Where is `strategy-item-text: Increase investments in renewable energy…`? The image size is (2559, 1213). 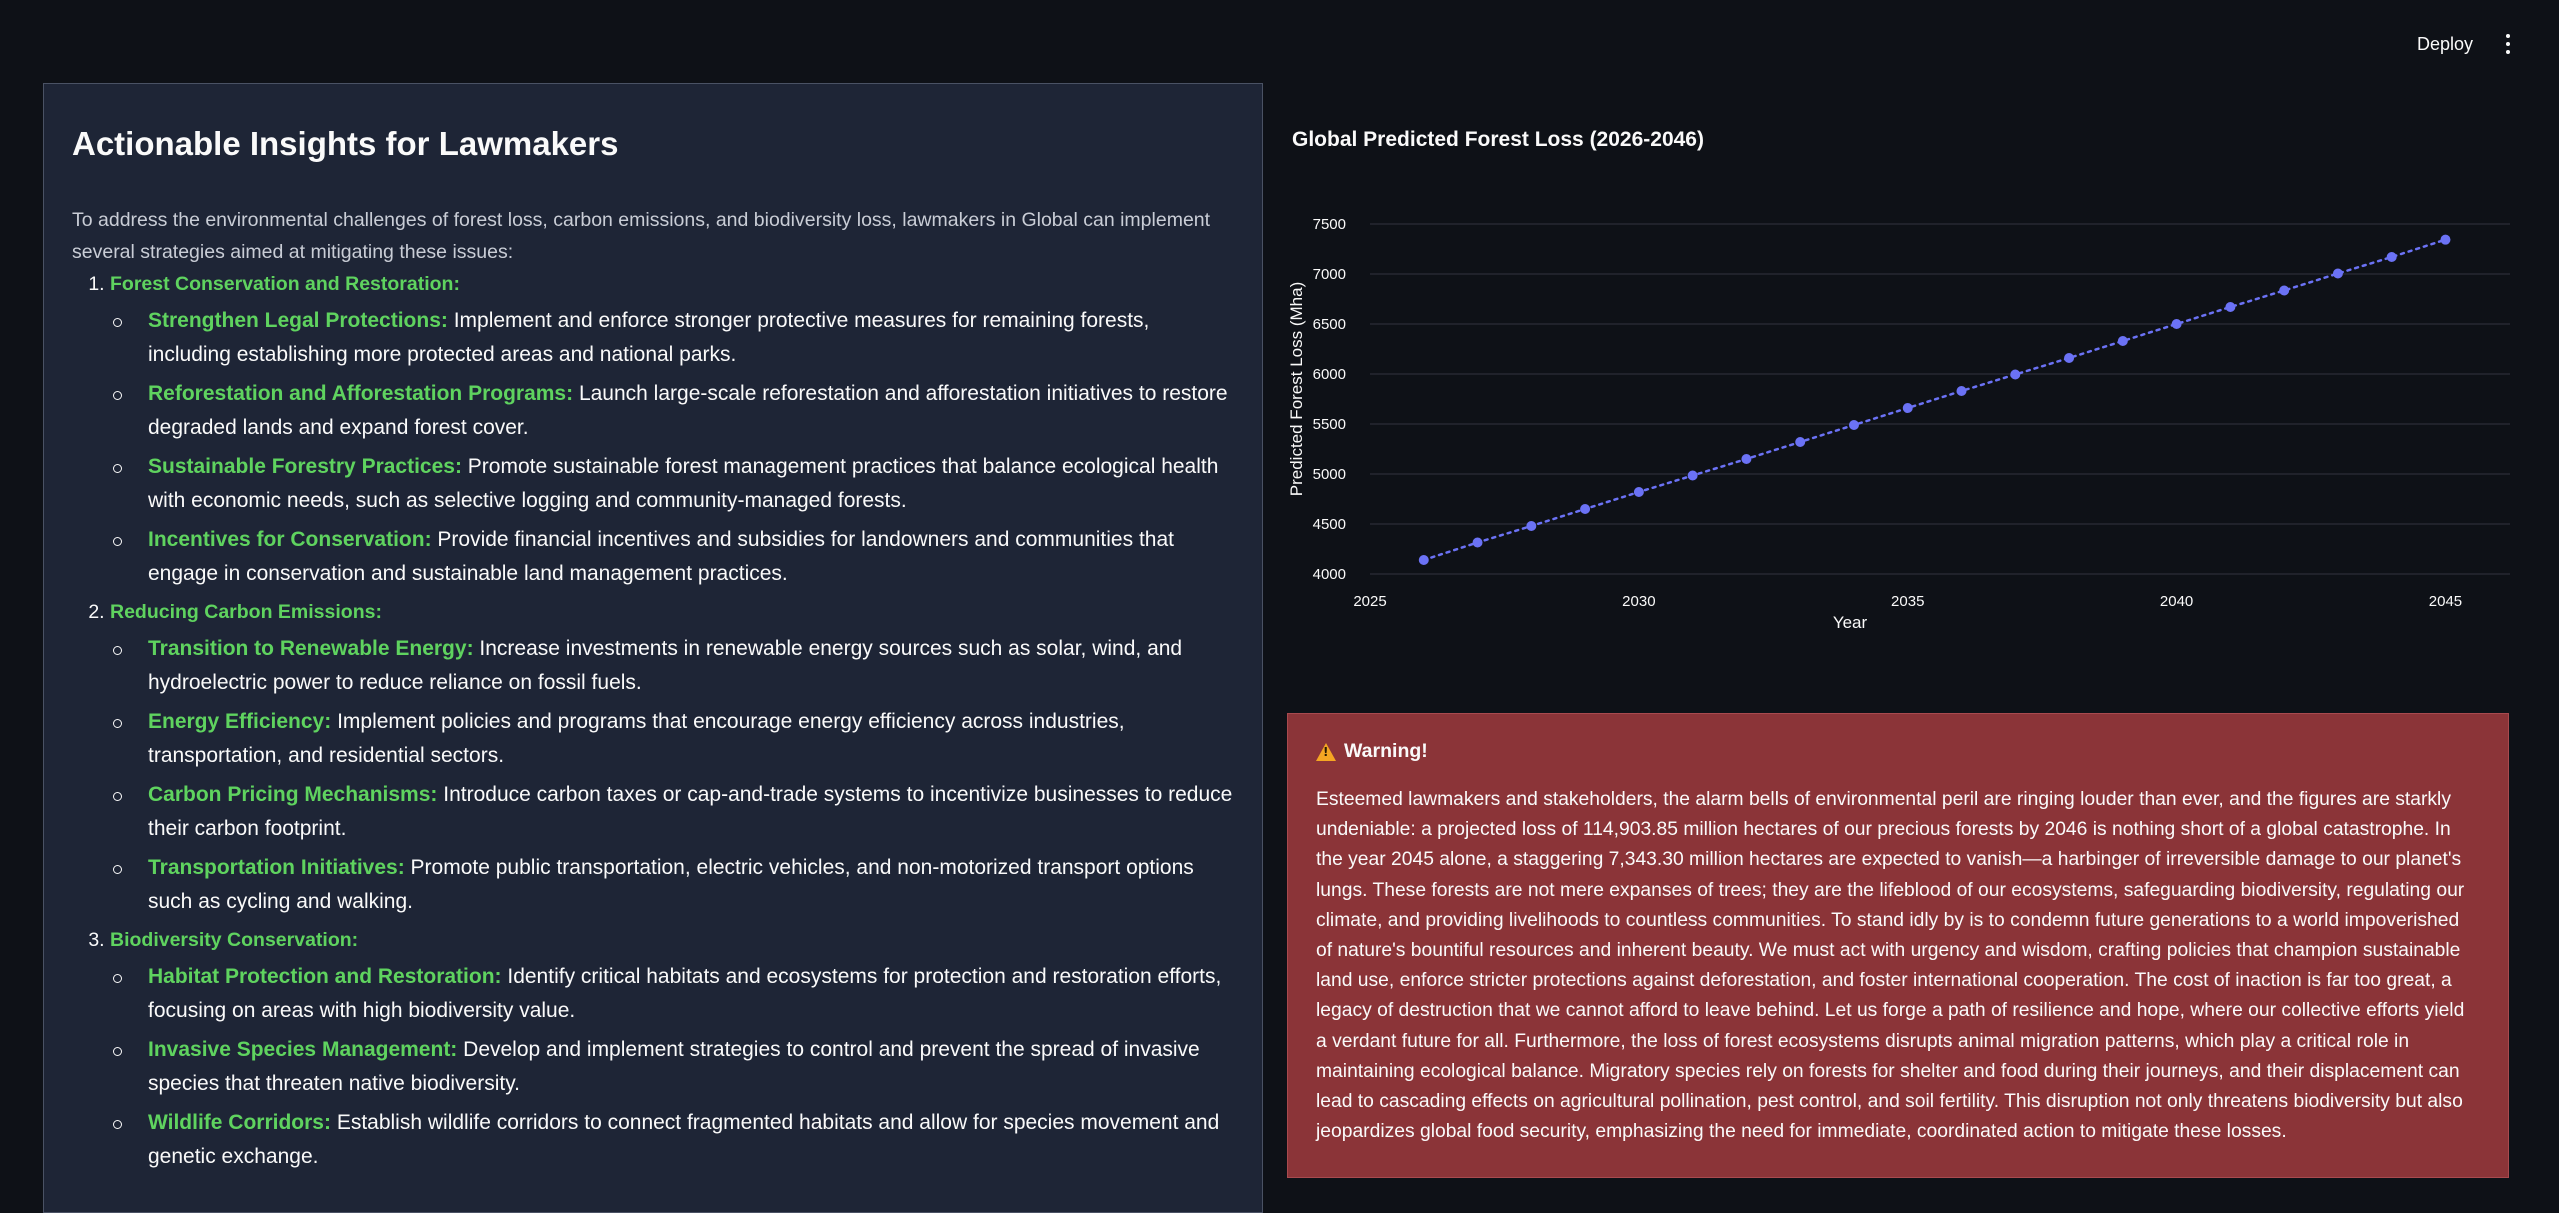
strategy-item-text: Increase investments in renewable energy… is located at coordinates (665, 665).